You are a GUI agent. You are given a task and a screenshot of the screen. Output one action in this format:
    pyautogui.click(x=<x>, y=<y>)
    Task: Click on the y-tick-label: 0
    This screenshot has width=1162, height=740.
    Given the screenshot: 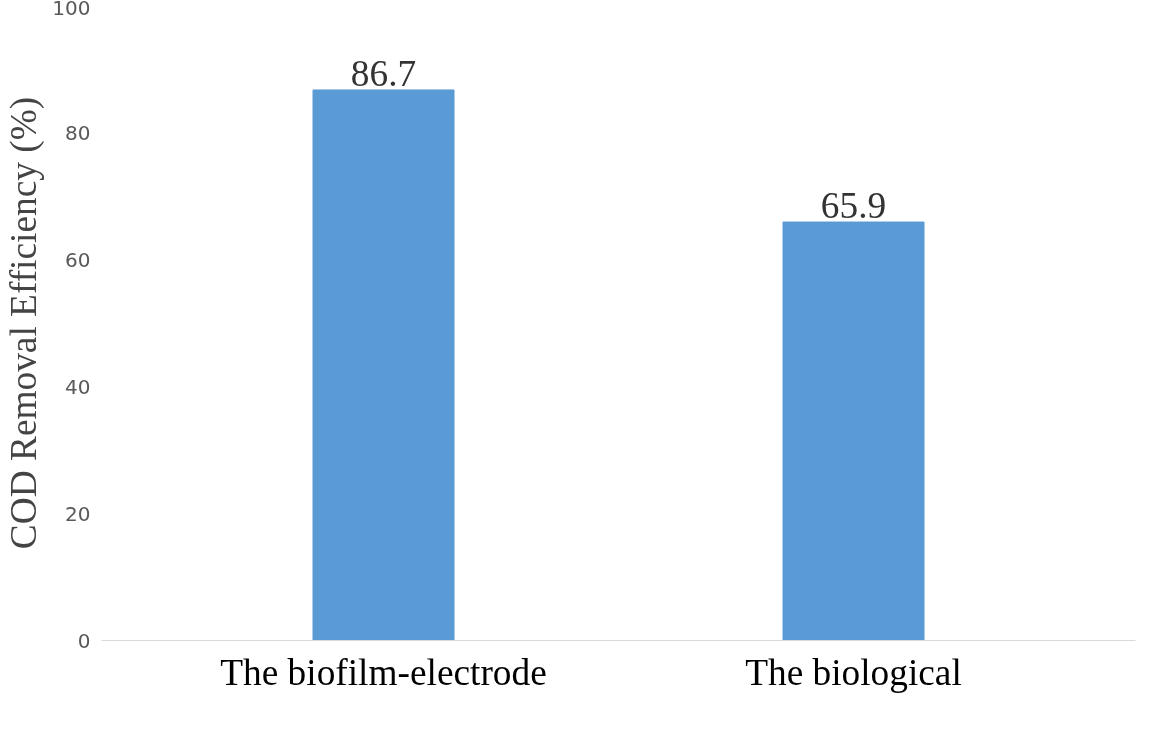 What is the action you would take?
    pyautogui.click(x=84, y=640)
    